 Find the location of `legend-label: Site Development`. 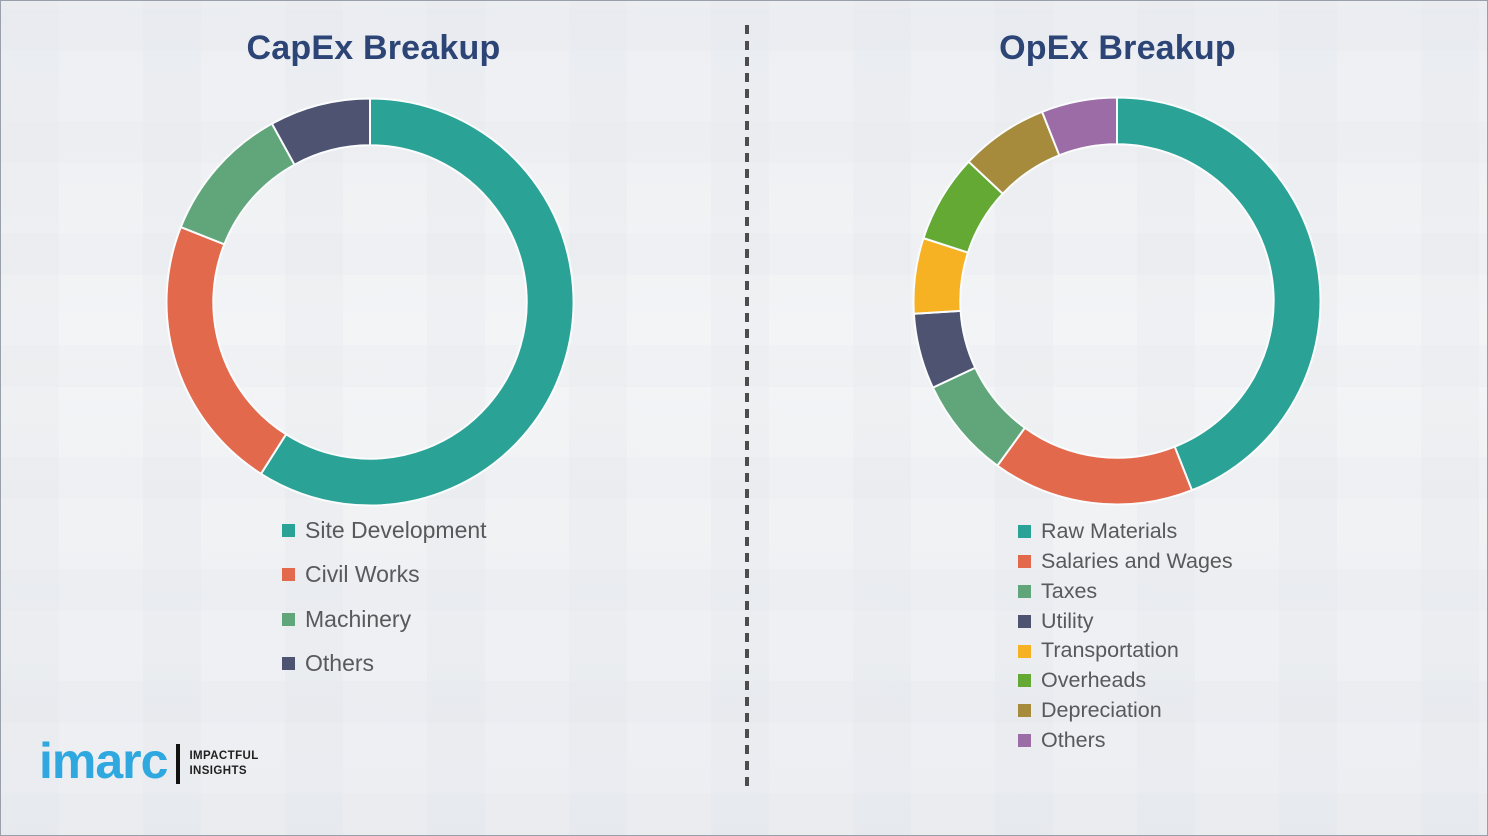

legend-label: Site Development is located at coordinates (396, 529).